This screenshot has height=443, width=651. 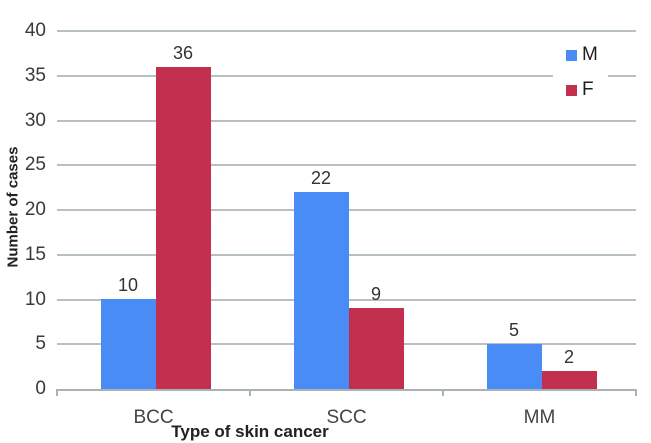 I want to click on legend-swatch-f, so click(x=571, y=90).